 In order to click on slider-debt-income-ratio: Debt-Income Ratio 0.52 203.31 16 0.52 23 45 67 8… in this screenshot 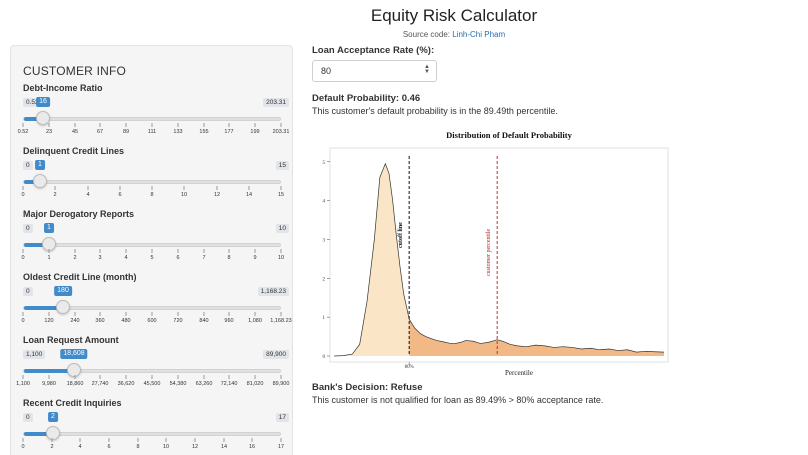, I will do `click(154, 113)`.